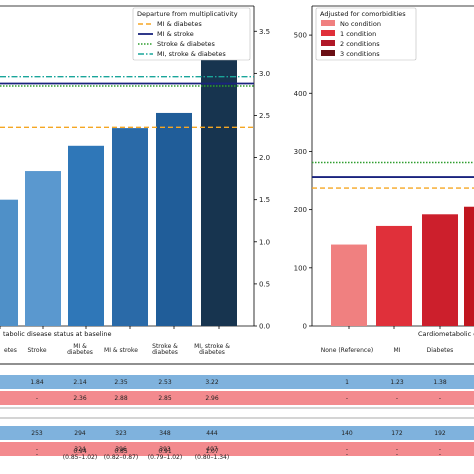  I want to click on table-col-header: etes, so click(10, 350).